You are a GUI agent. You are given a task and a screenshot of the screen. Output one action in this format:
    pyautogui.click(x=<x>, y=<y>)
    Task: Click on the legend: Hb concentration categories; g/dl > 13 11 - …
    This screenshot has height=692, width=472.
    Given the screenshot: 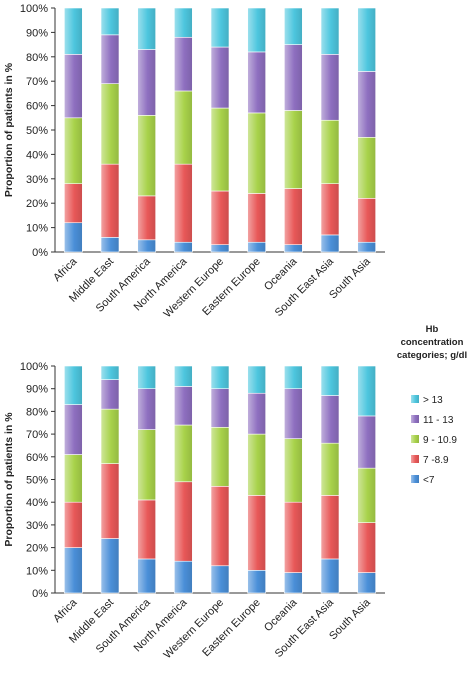 What is the action you would take?
    pyautogui.click(x=432, y=405)
    